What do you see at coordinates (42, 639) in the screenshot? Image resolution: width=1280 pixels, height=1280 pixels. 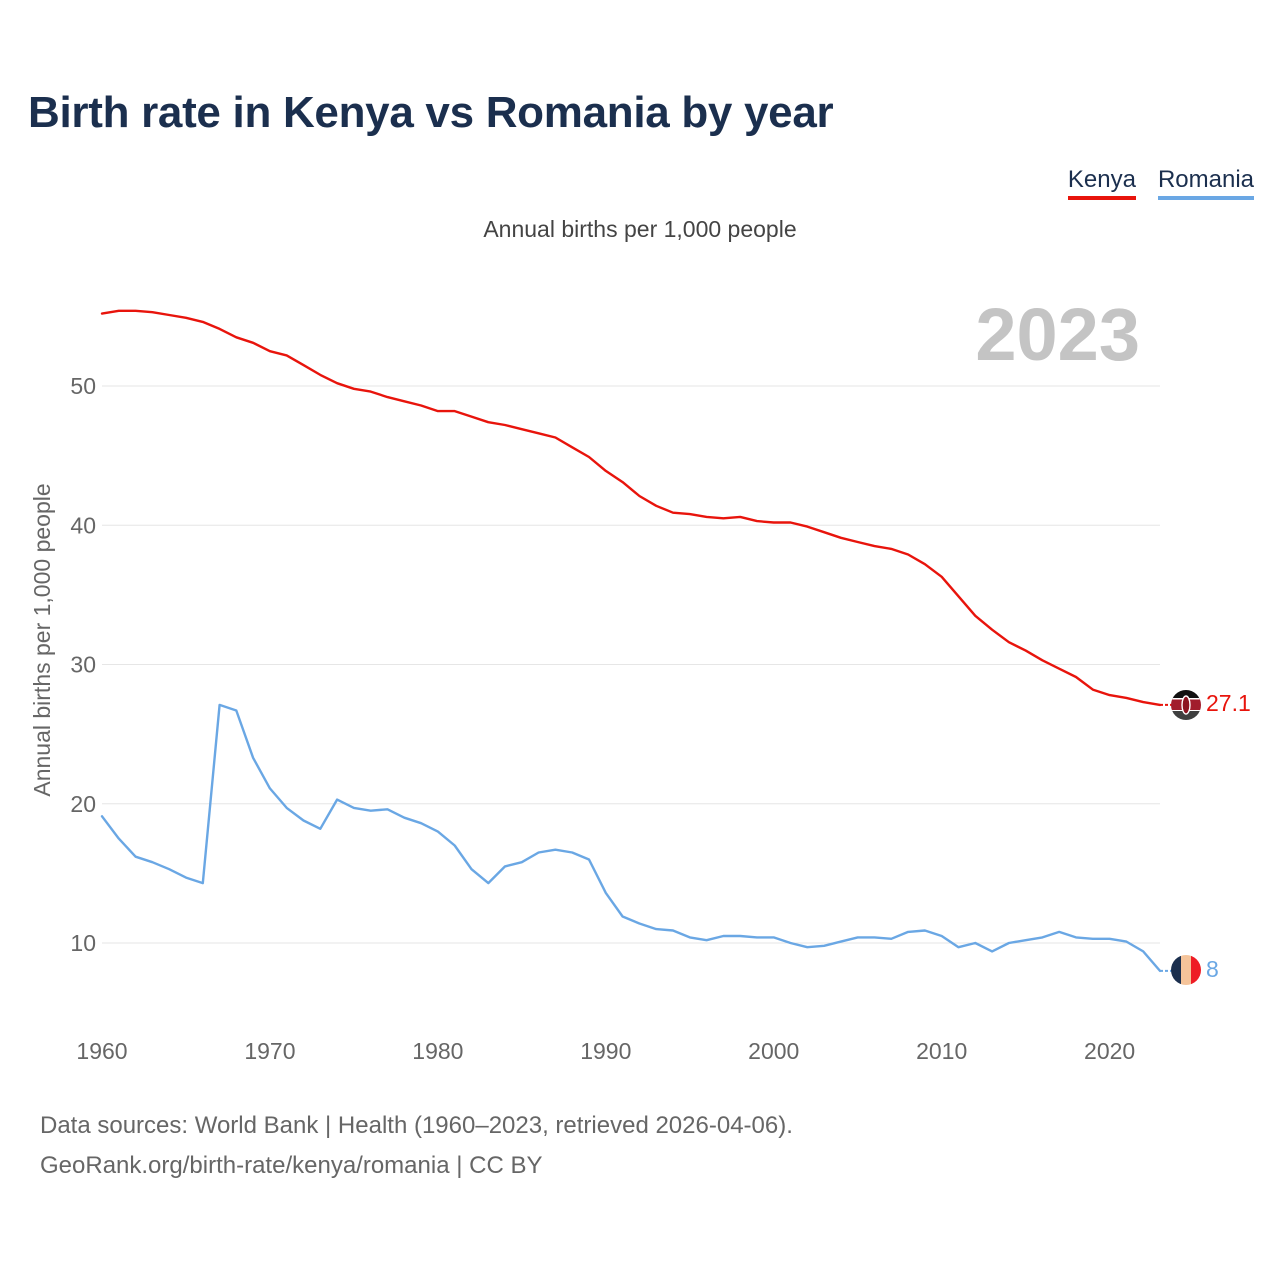 I see `y-axis-label: Annual births per 1,000 people` at bounding box center [42, 639].